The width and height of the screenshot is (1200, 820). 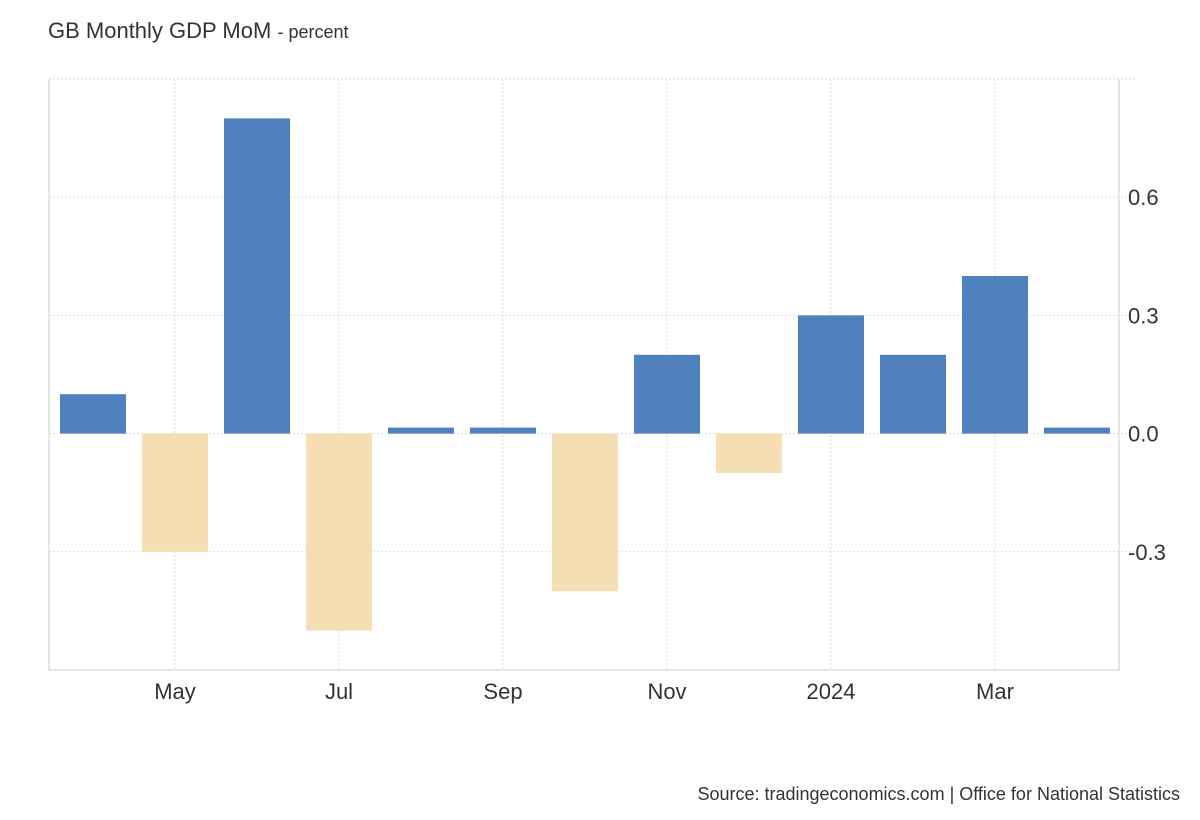 What do you see at coordinates (339, 691) in the screenshot?
I see `x-tick-label: Jul` at bounding box center [339, 691].